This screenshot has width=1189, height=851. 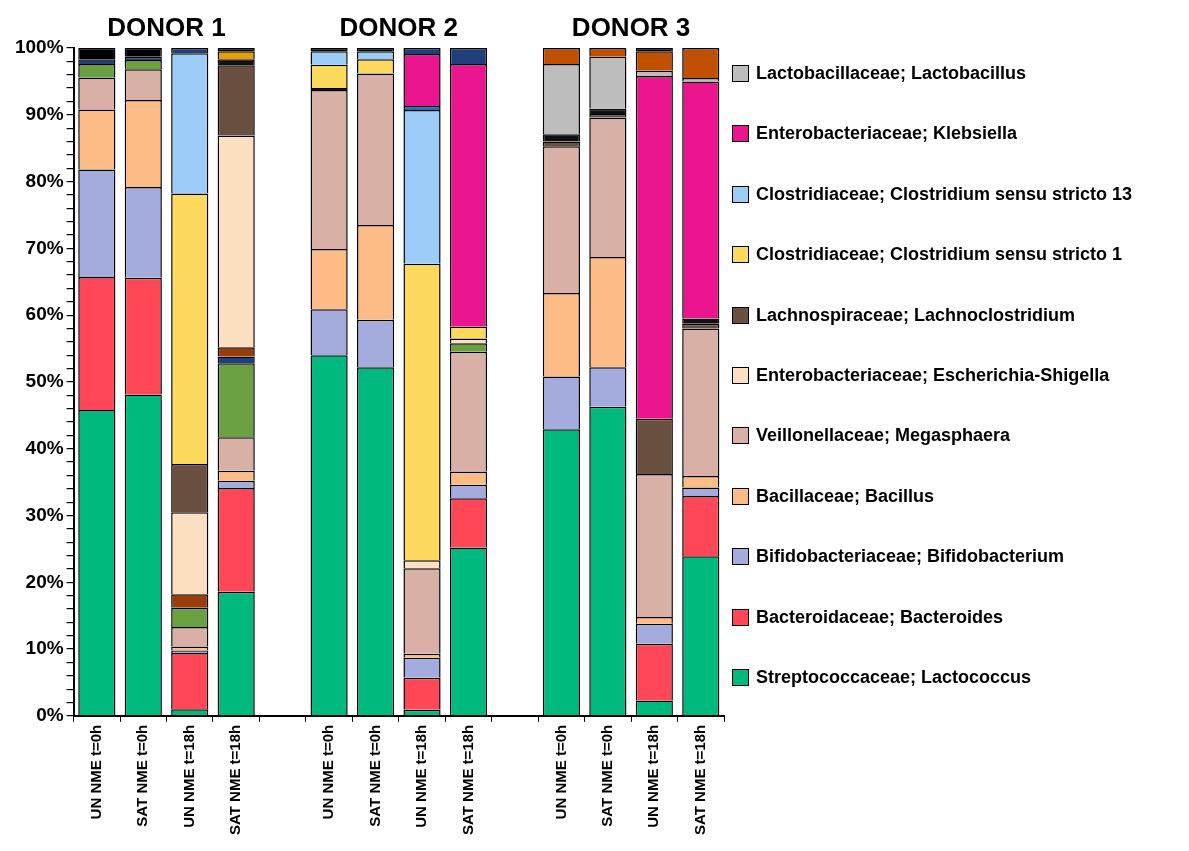 What do you see at coordinates (44, 581) in the screenshot?
I see `y-tick-label: 20%` at bounding box center [44, 581].